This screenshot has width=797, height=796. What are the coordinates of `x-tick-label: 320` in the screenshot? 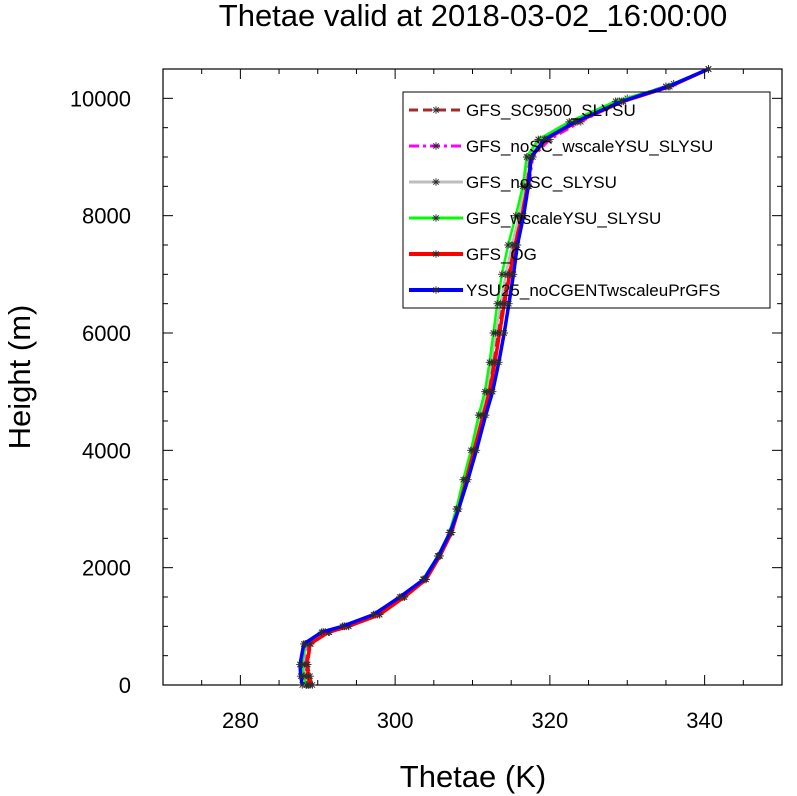 It's located at (550, 720).